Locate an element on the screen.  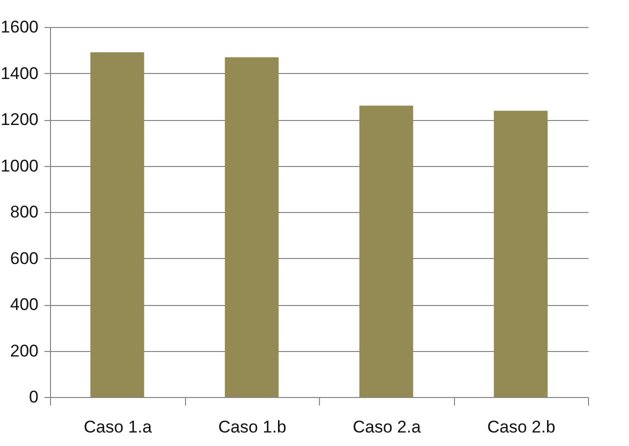
y-tick-label: 1600 is located at coordinates (19, 27).